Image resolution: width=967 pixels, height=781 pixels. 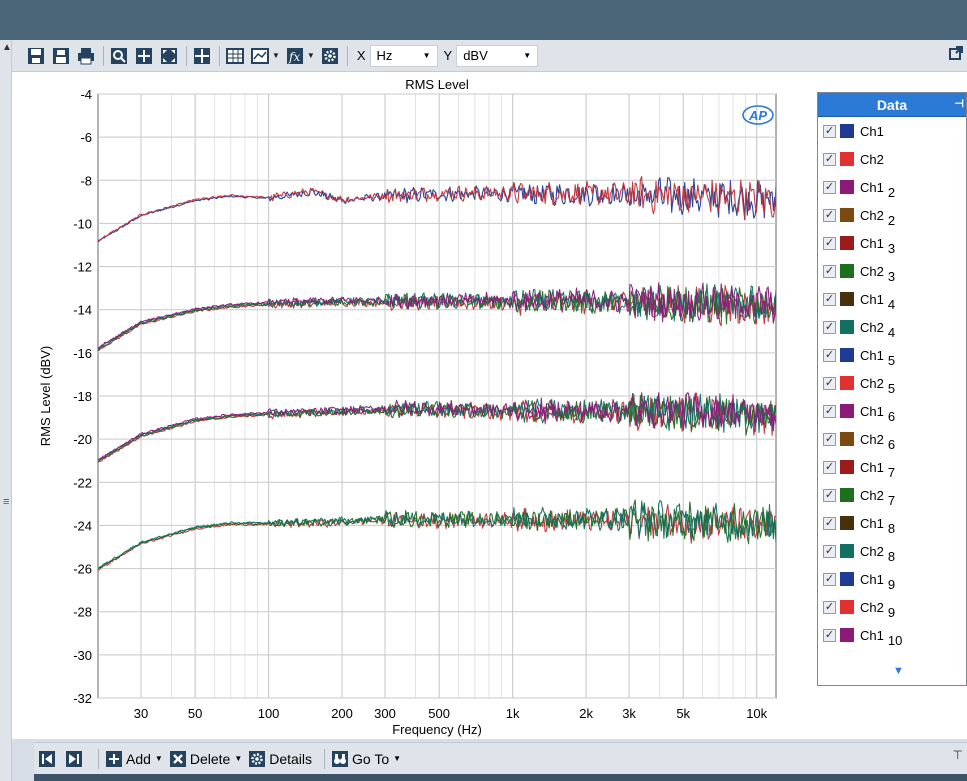 I want to click on legend-item: ✓ Ch1 9, so click(x=892, y=579).